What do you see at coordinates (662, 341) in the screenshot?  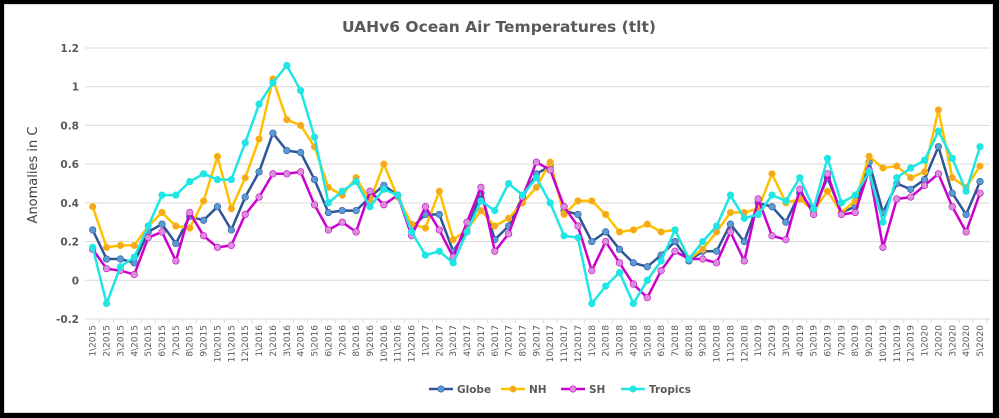 I see `x-tick-label: 6\2018` at bounding box center [662, 341].